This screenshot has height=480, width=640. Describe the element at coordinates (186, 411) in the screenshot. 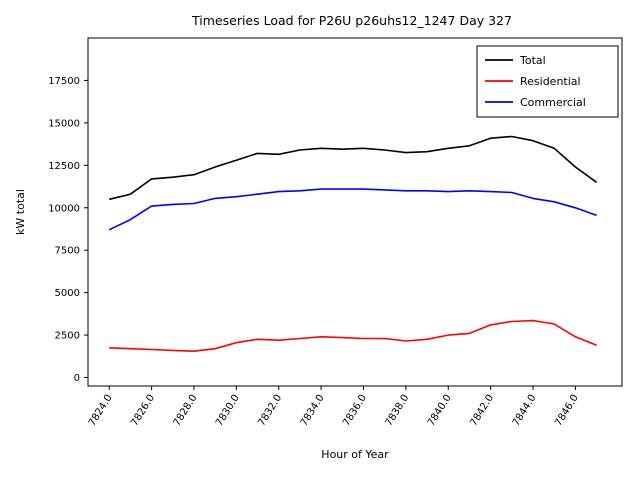

I see `x-tick-label: 7828.0` at that location.